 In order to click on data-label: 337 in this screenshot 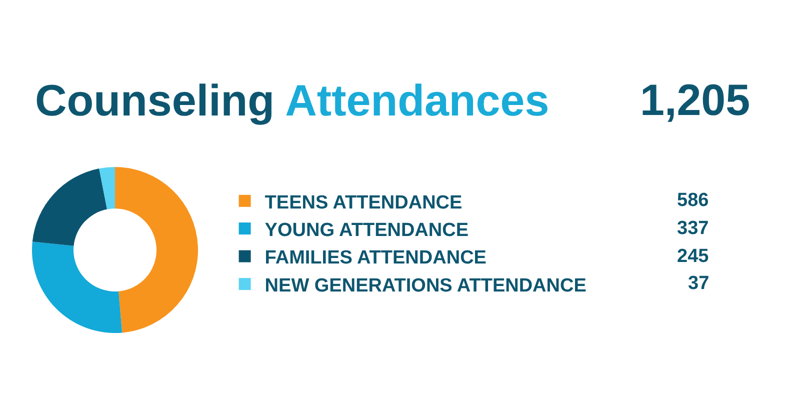, I will do `click(693, 228)`.